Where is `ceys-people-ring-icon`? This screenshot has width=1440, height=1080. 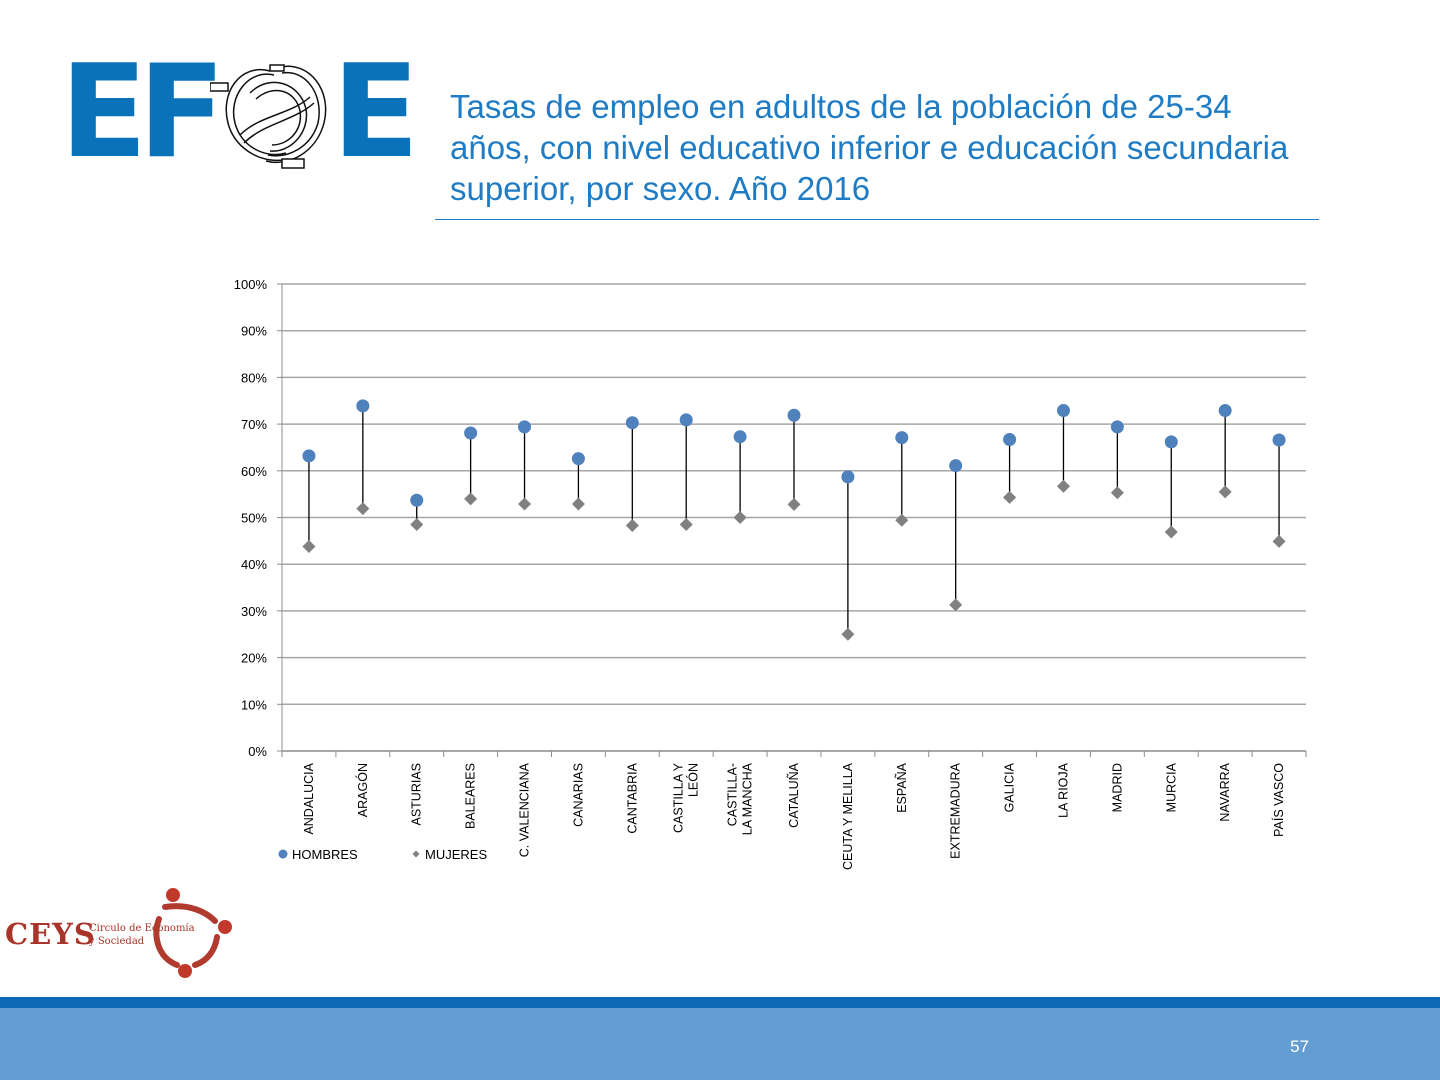
ceys-people-ring-icon is located at coordinates (192, 933).